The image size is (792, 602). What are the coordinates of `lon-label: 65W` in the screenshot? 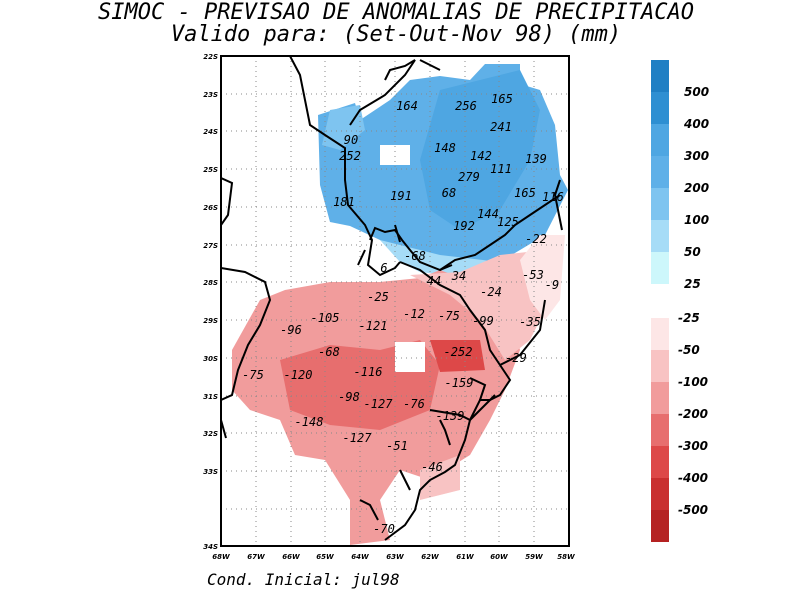 It's located at (325, 557).